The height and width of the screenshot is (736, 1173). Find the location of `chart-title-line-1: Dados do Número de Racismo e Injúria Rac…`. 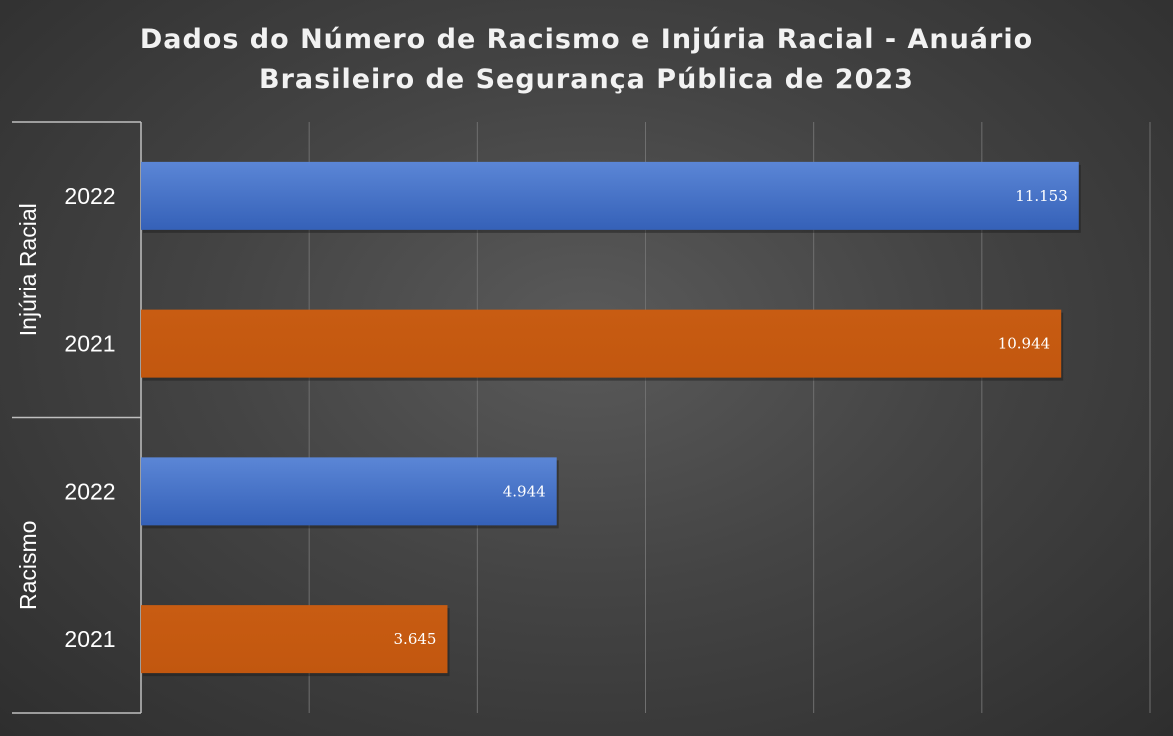

chart-title-line-1: Dados do Número de Racismo e Injúria Rac… is located at coordinates (586, 39).